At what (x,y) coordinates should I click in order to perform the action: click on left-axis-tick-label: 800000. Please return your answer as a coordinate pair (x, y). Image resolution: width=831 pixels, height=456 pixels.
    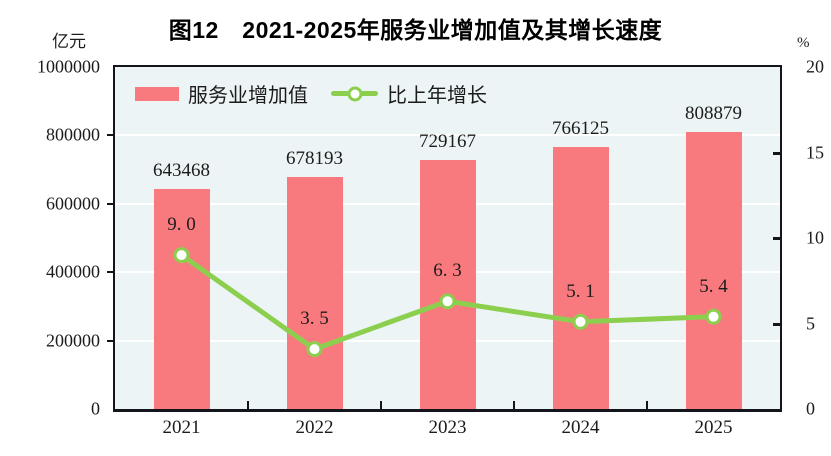
    Looking at the image, I should click on (73, 134).